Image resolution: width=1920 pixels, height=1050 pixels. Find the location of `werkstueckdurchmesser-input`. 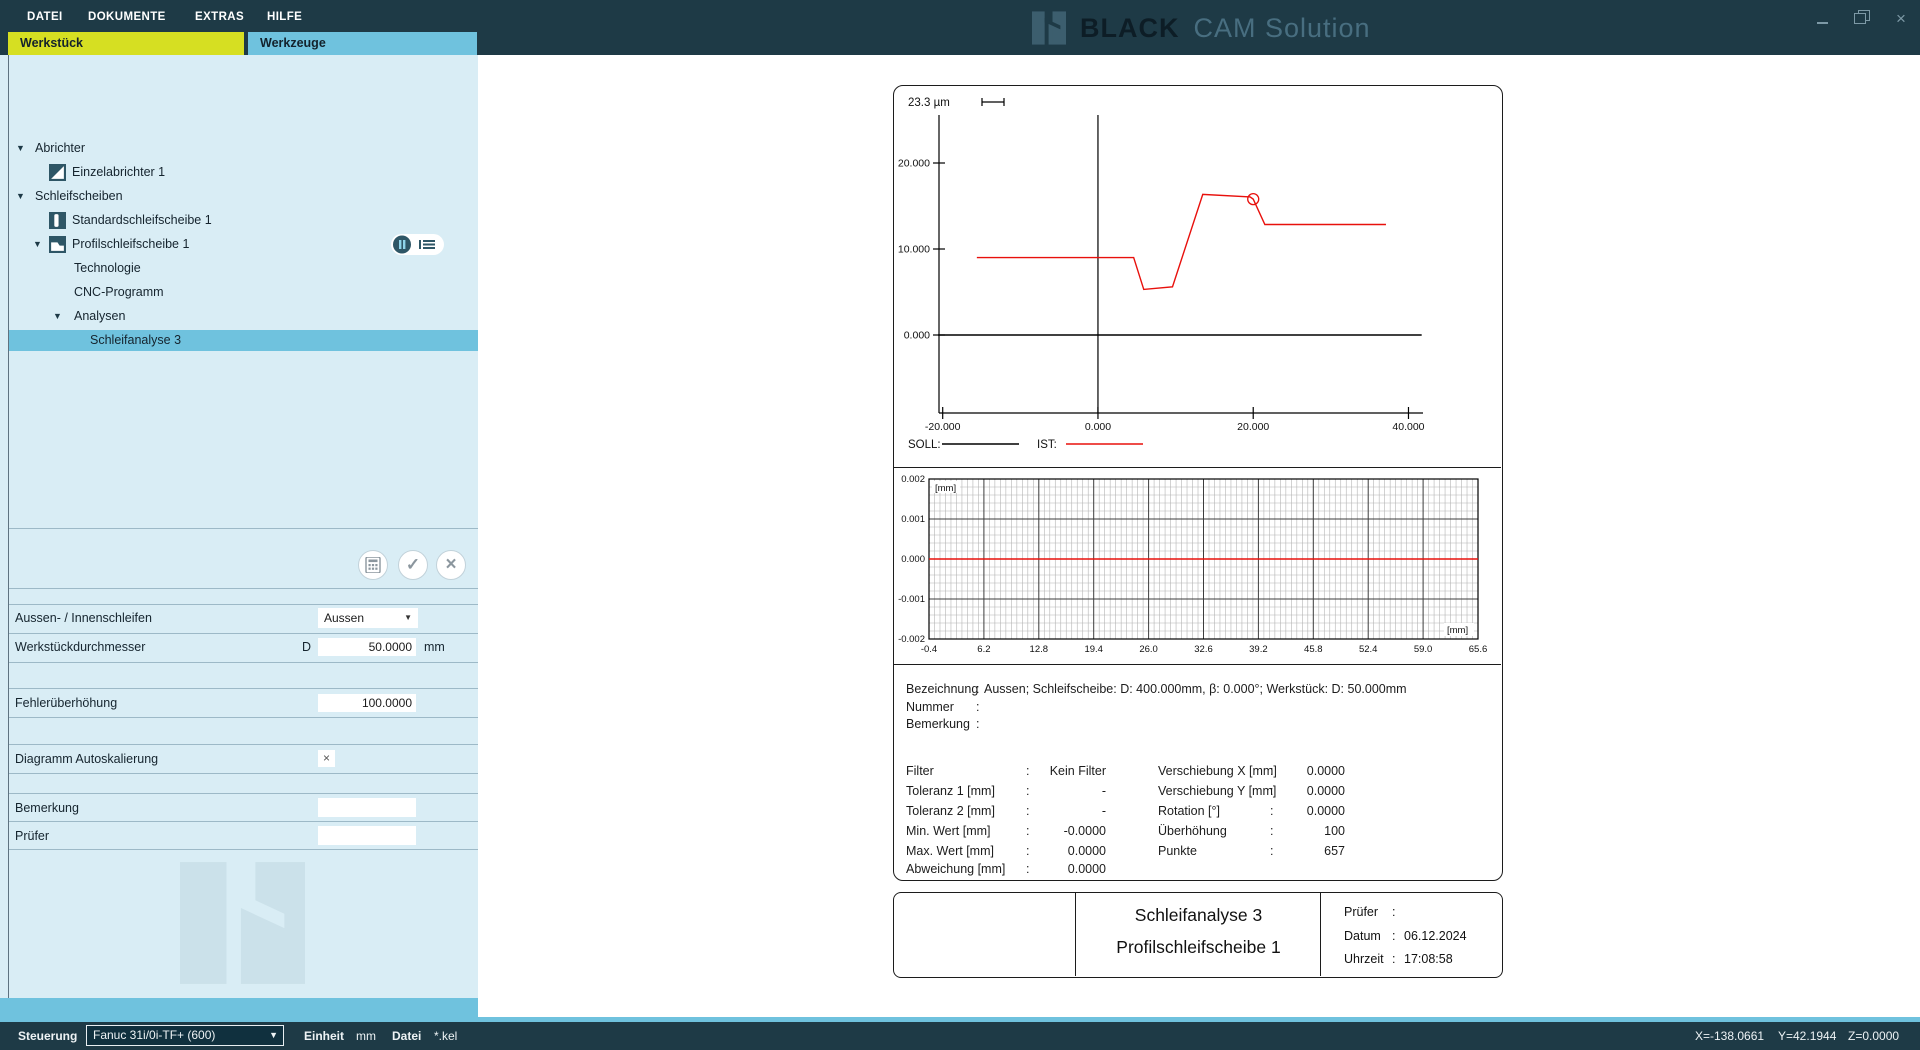

werkstueckdurchmesser-input is located at coordinates (367, 647).